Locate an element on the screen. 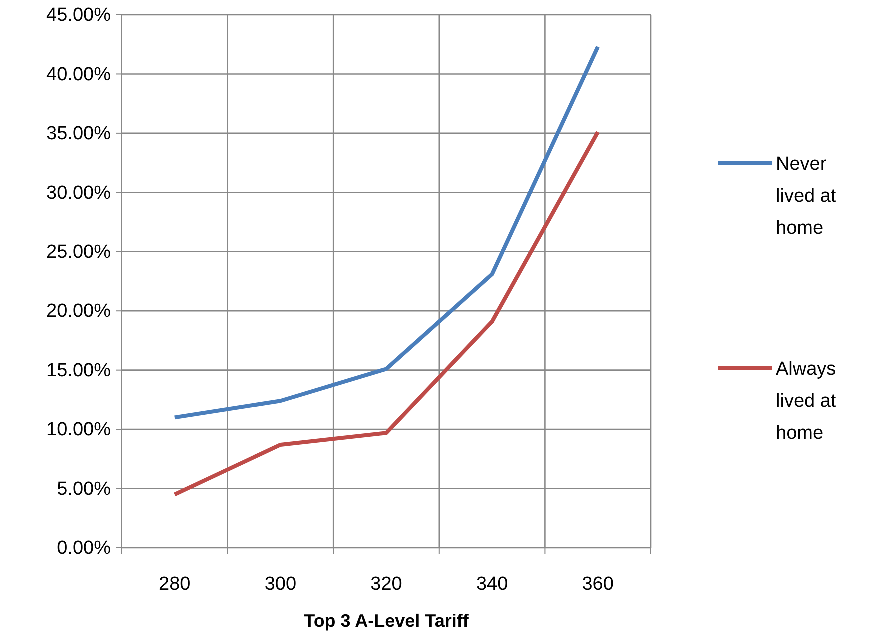 This screenshot has width=874, height=637. x-tick-label: 340 is located at coordinates (492, 584).